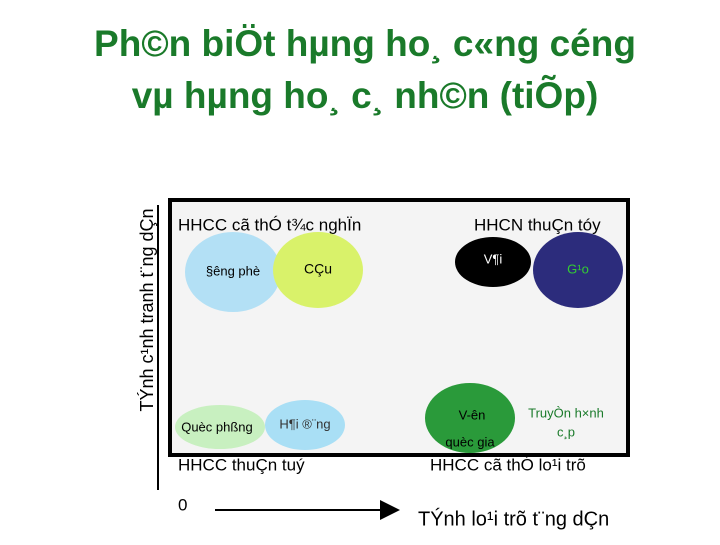 This screenshot has width=720, height=545. I want to click on item-label: TruyÒn h×nh, so click(566, 412).